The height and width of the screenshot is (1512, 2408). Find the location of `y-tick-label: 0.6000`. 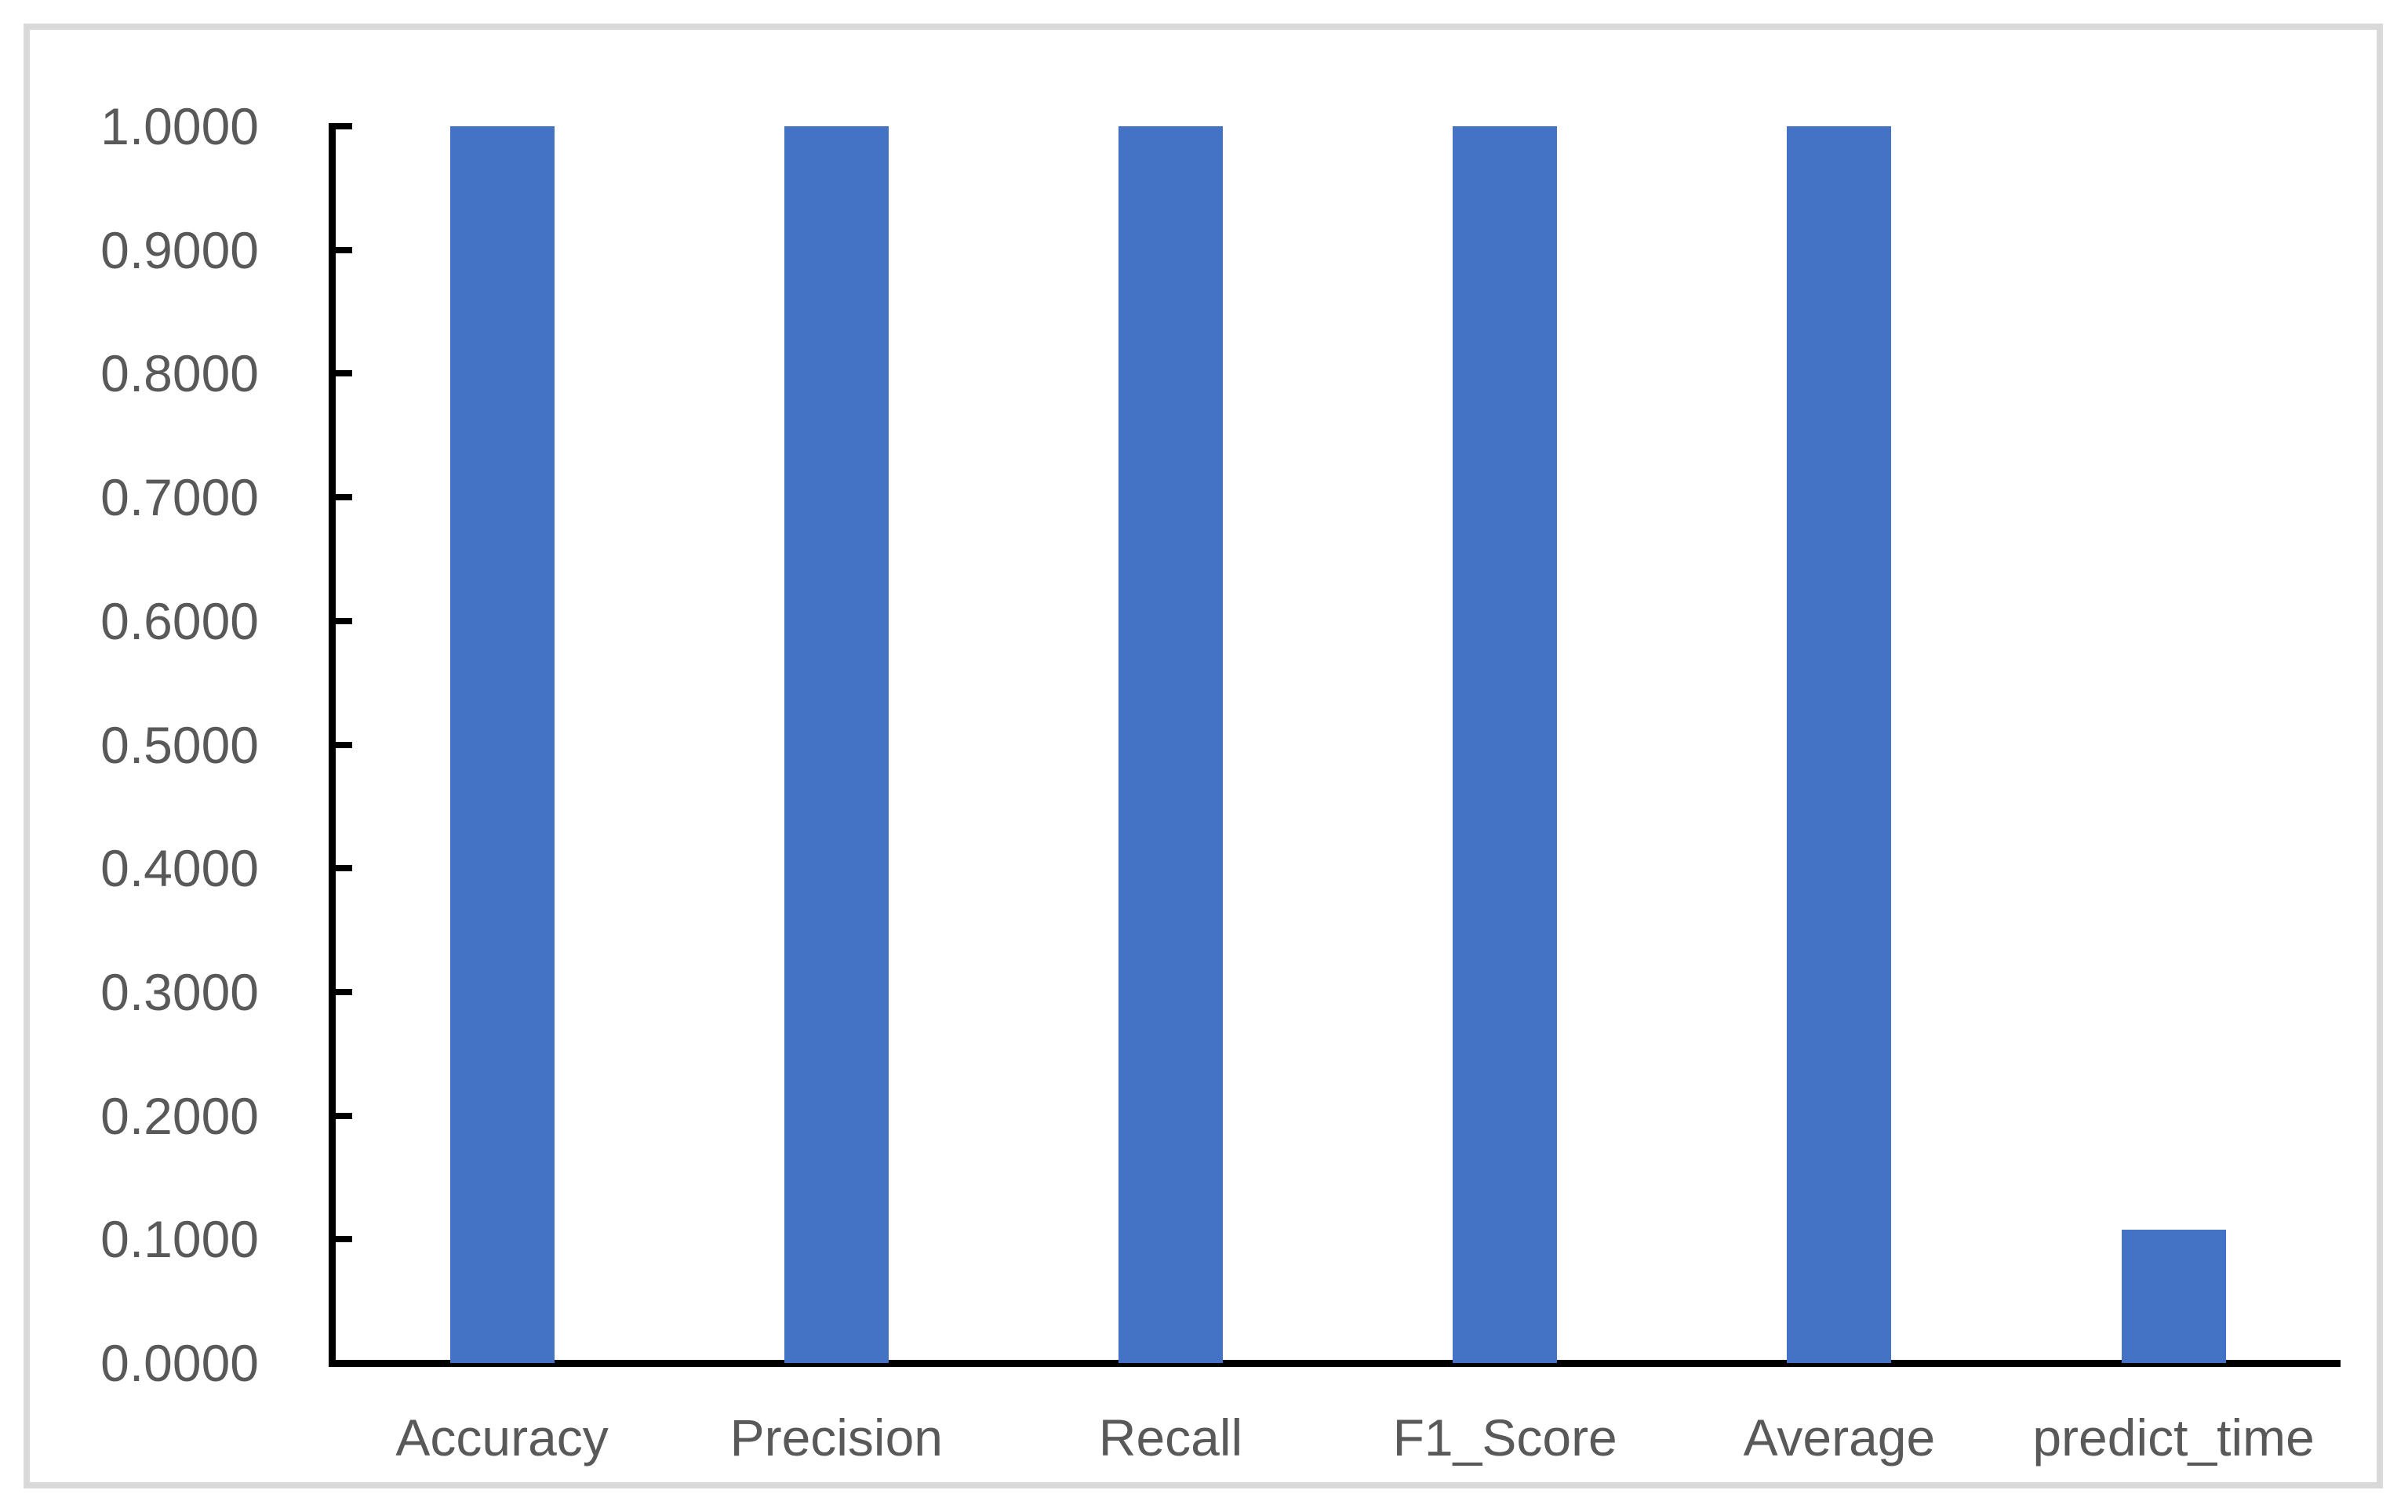

y-tick-label: 0.6000 is located at coordinates (179, 620).